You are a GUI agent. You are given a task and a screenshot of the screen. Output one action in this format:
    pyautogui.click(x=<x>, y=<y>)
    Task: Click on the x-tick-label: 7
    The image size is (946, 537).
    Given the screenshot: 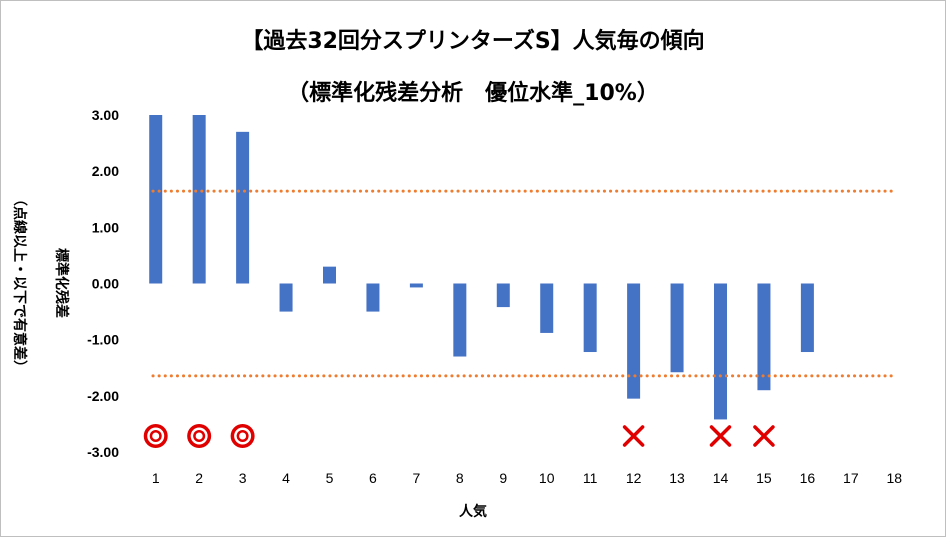 What is the action you would take?
    pyautogui.click(x=416, y=478)
    